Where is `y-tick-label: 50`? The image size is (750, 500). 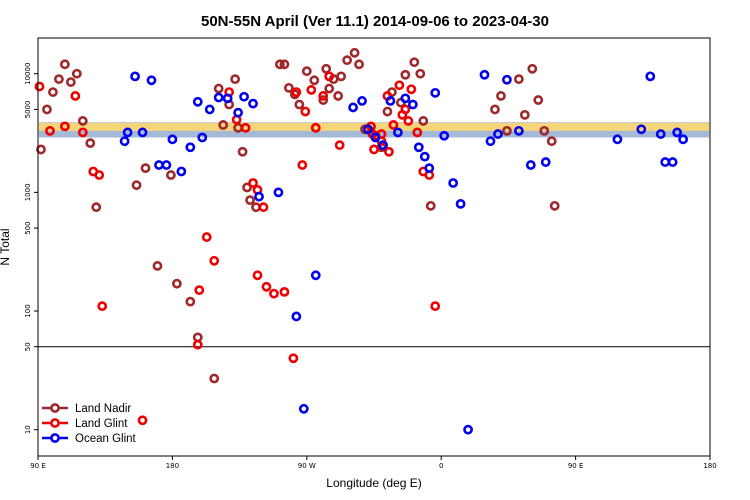 y-tick-label: 50 is located at coordinates (28, 346).